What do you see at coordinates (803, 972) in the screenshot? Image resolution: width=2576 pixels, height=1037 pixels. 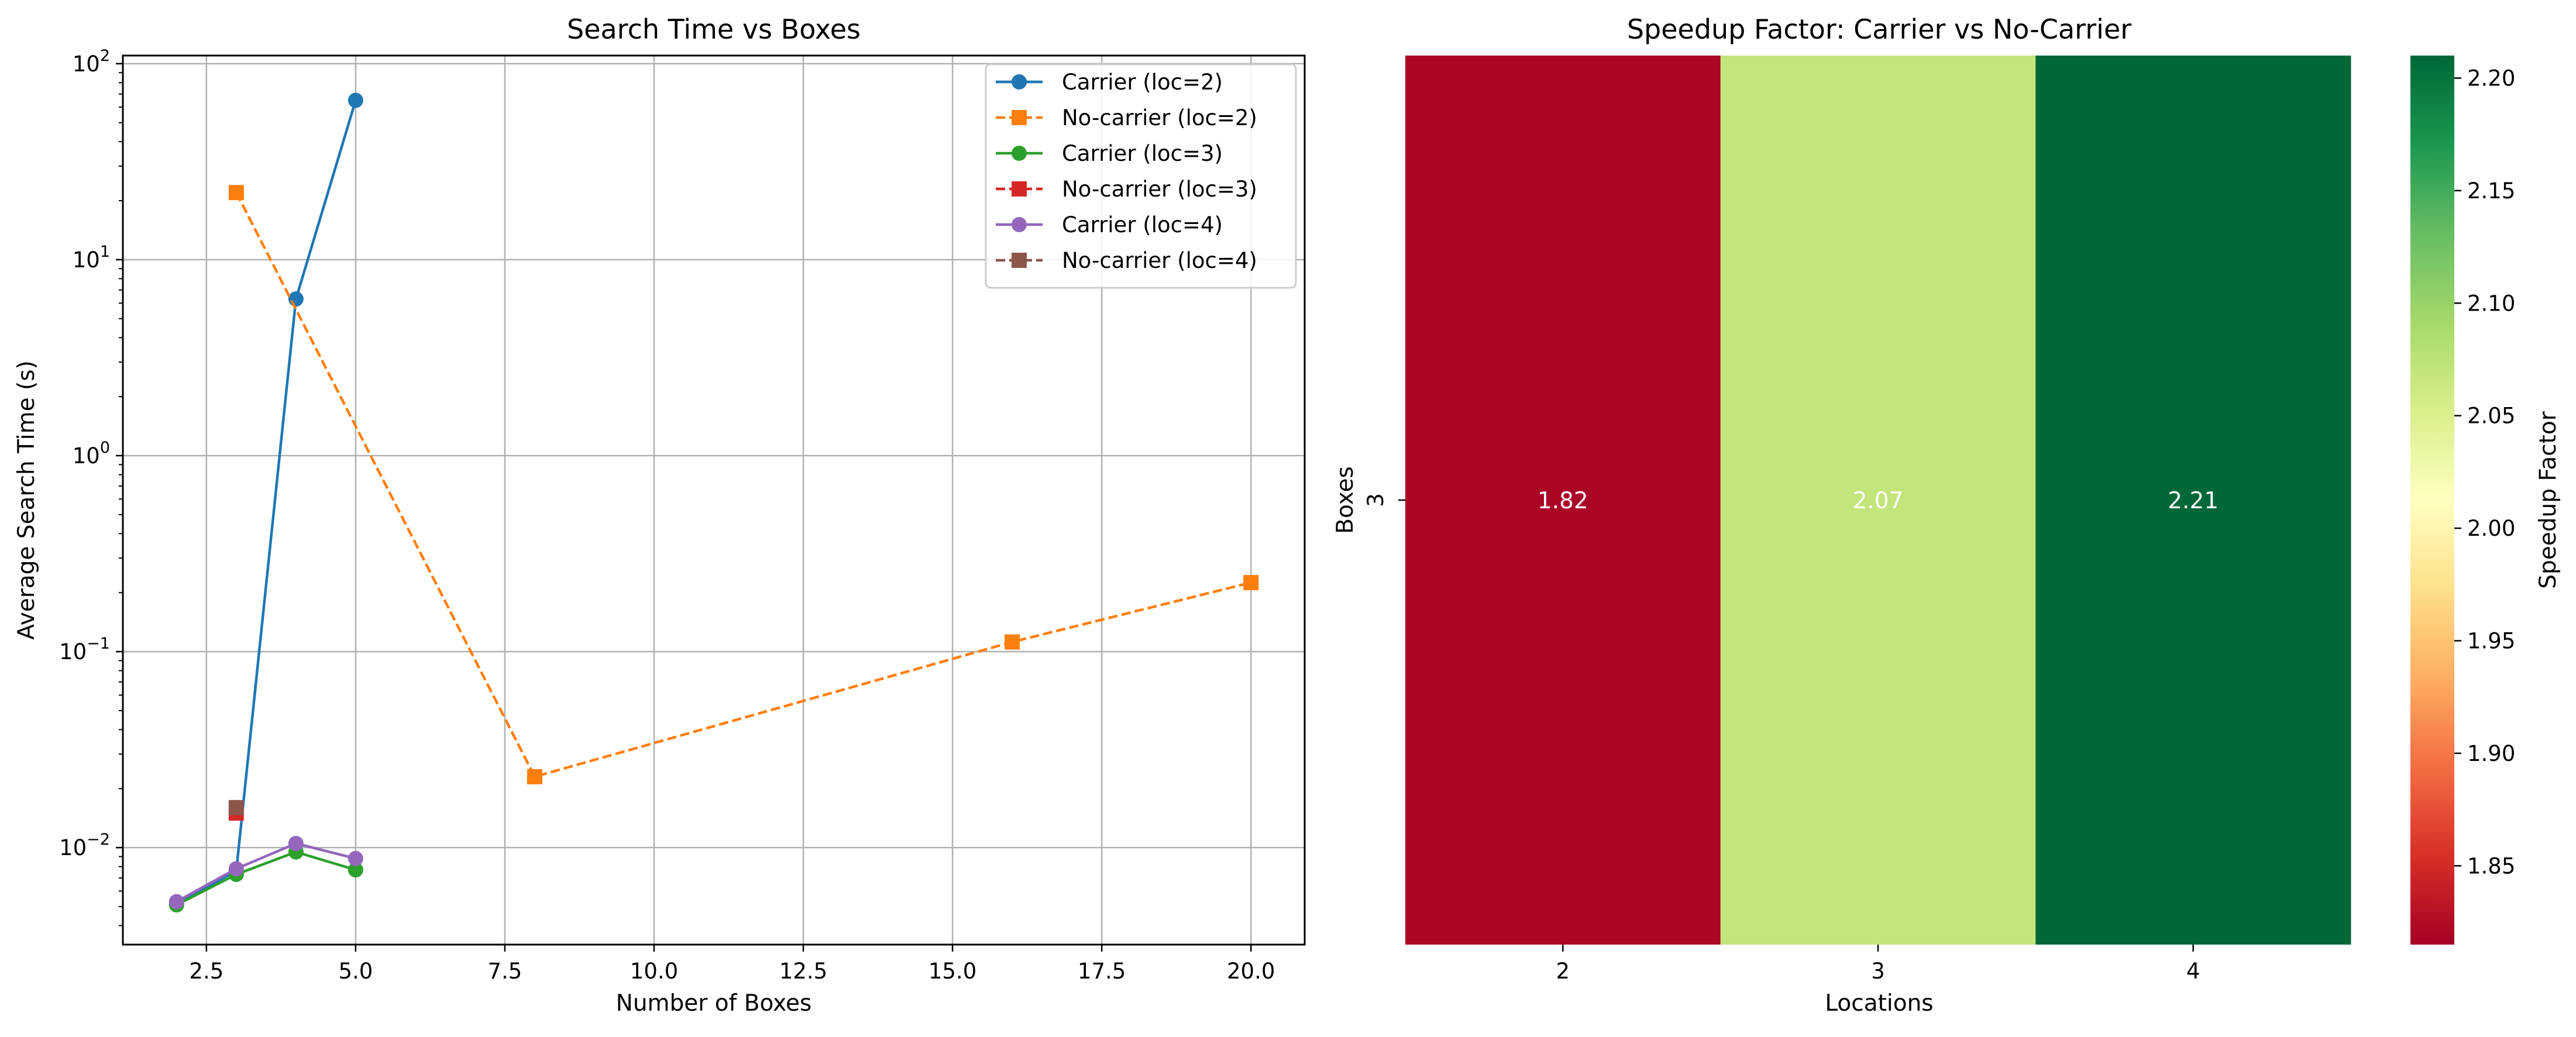 I see `x-tick-label: 12.5` at bounding box center [803, 972].